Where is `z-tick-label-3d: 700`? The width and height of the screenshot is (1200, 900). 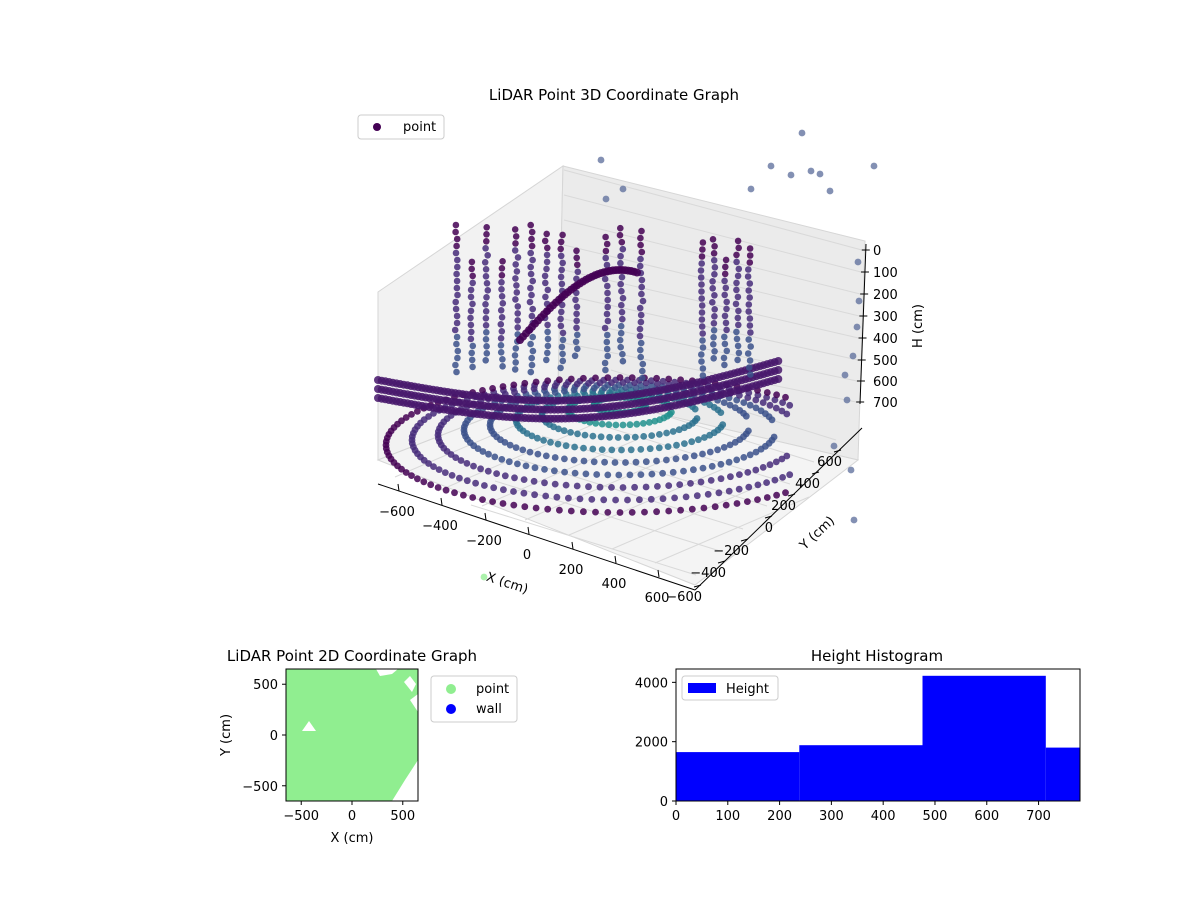
z-tick-label-3d: 700 is located at coordinates (885, 403).